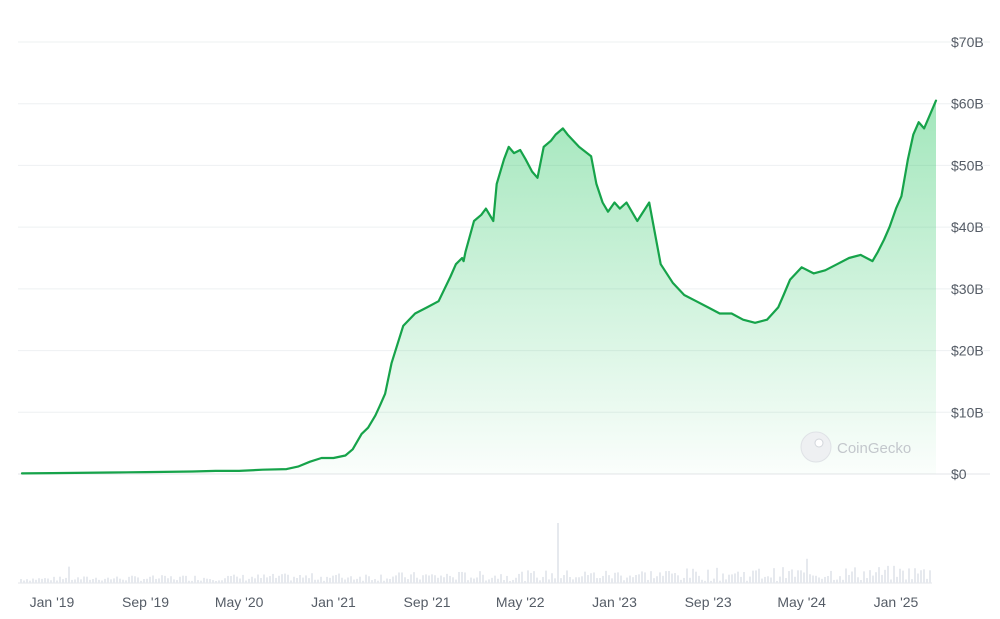 The height and width of the screenshot is (619, 1000). I want to click on coingecko-logo-icon, so click(816, 447).